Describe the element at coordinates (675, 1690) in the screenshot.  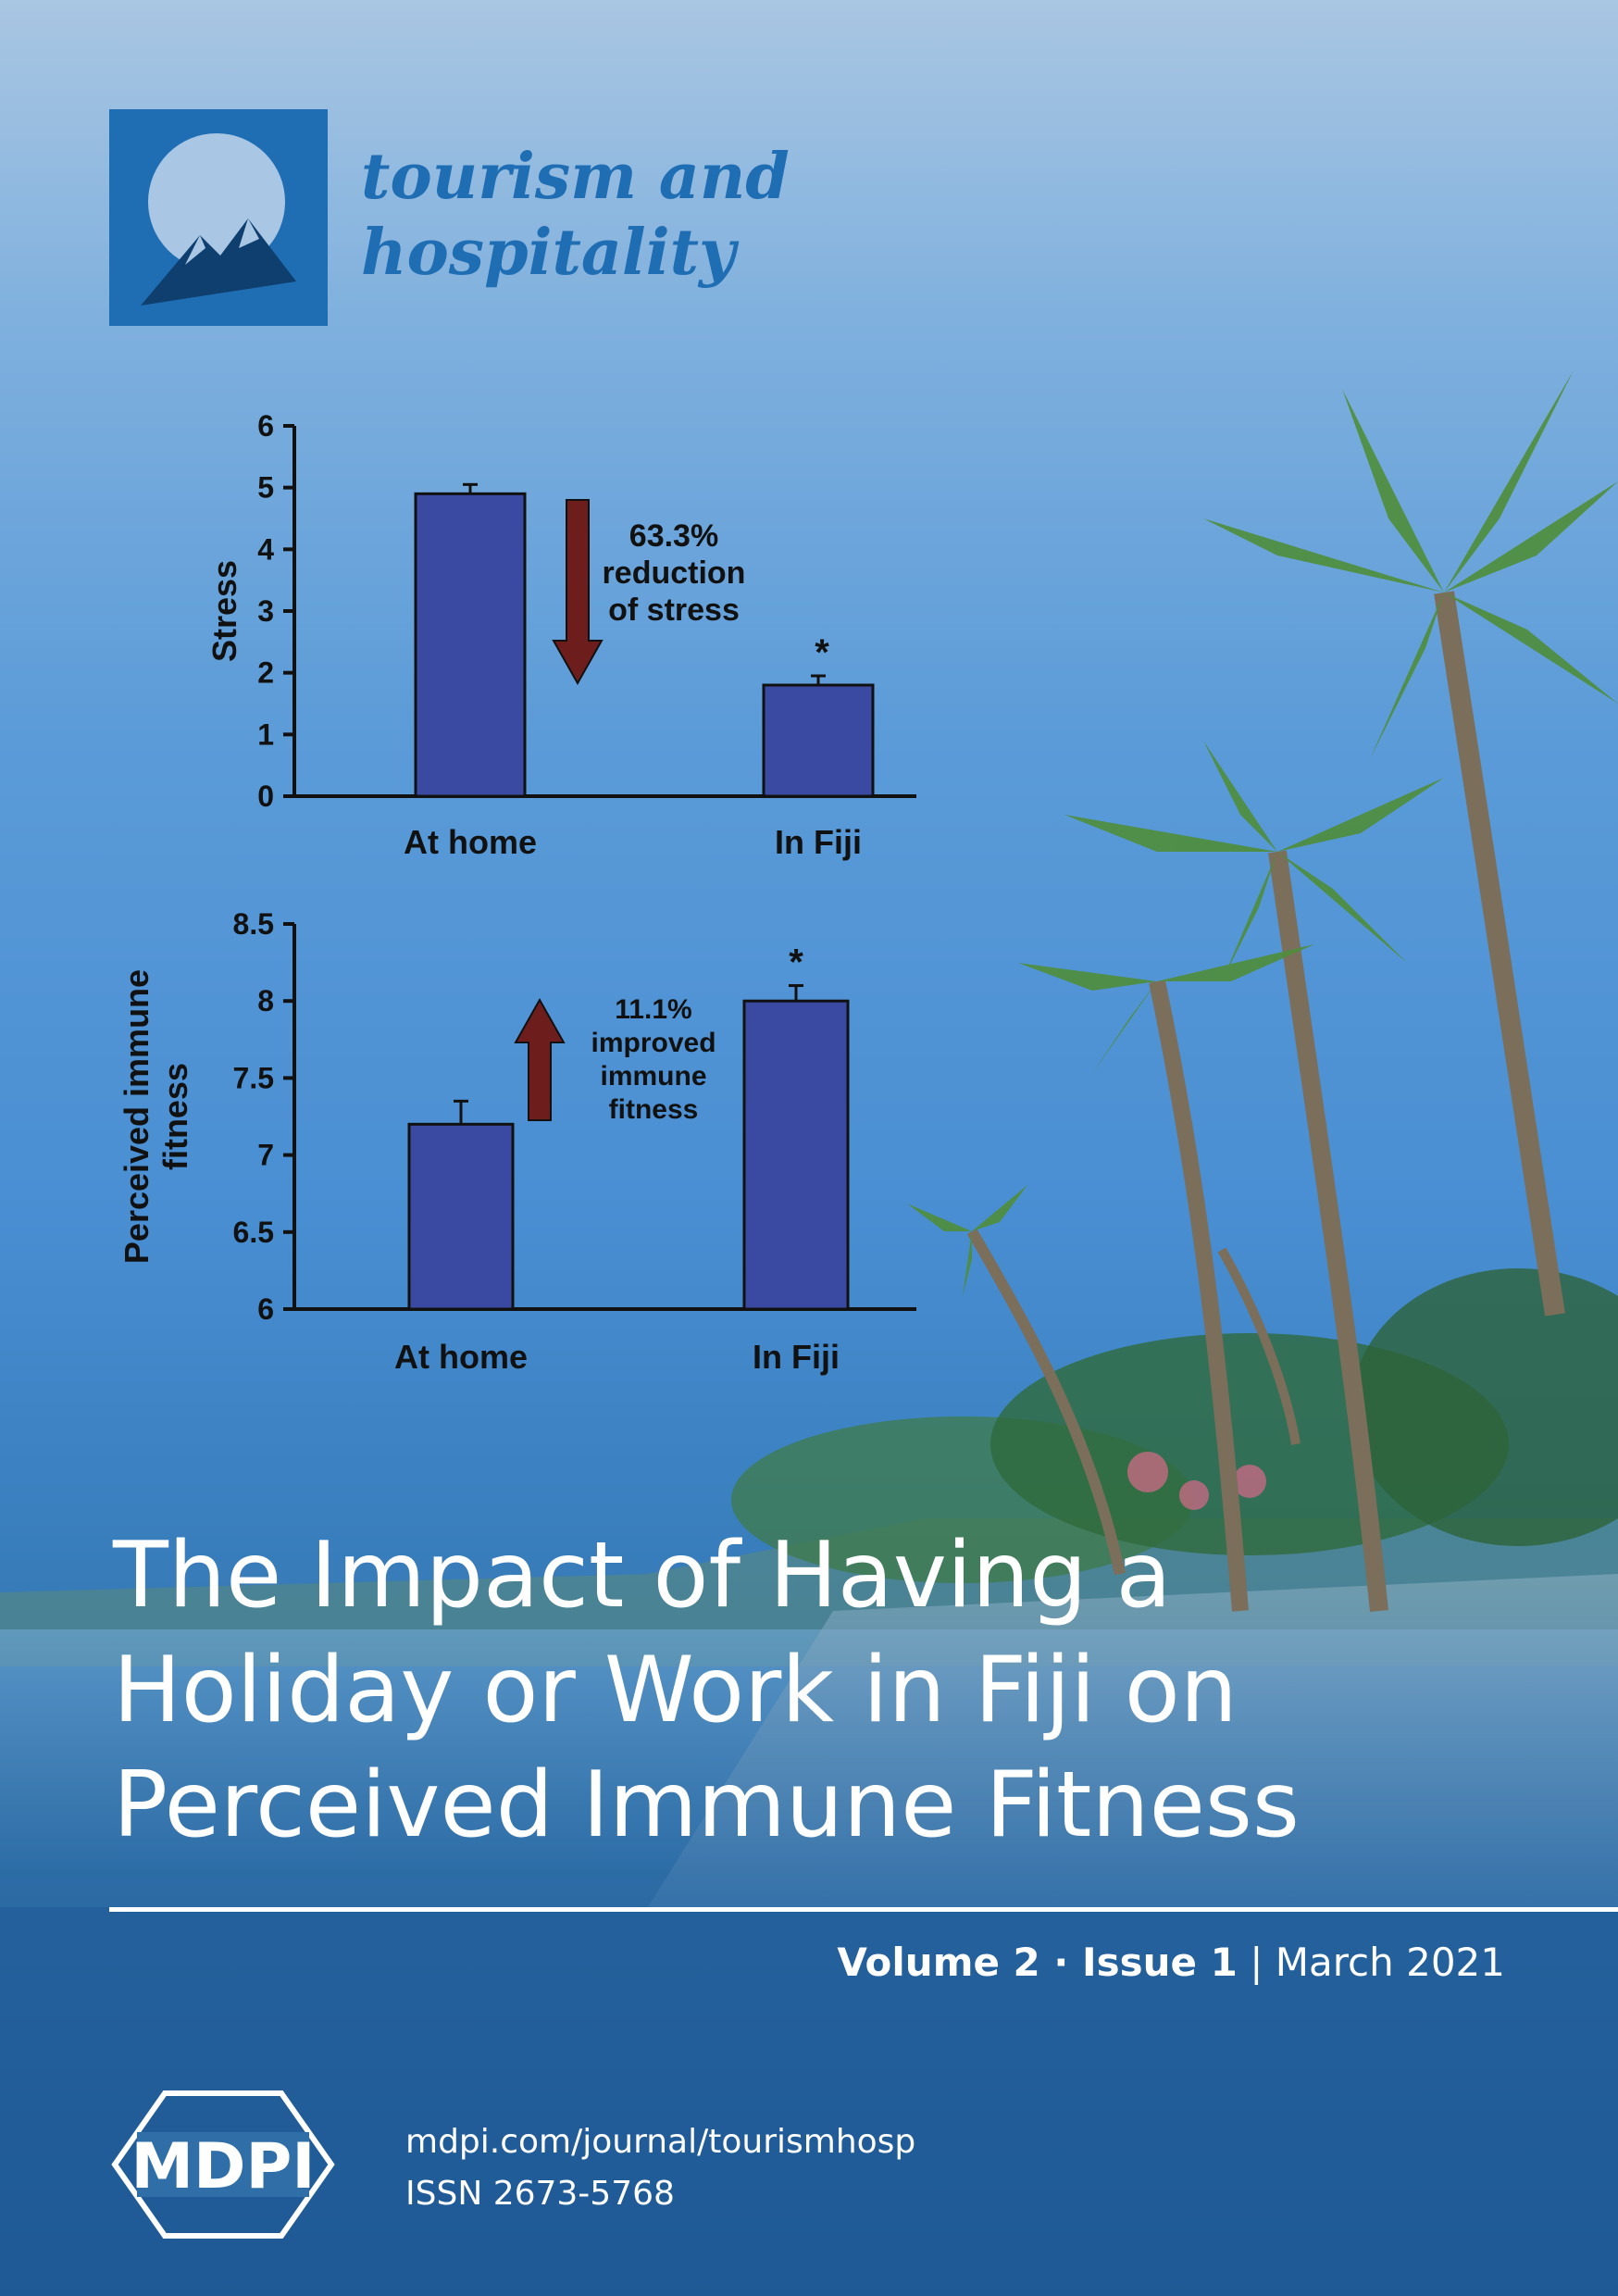
I see `article-title-line2: Holiday or Work in Fiji on` at that location.